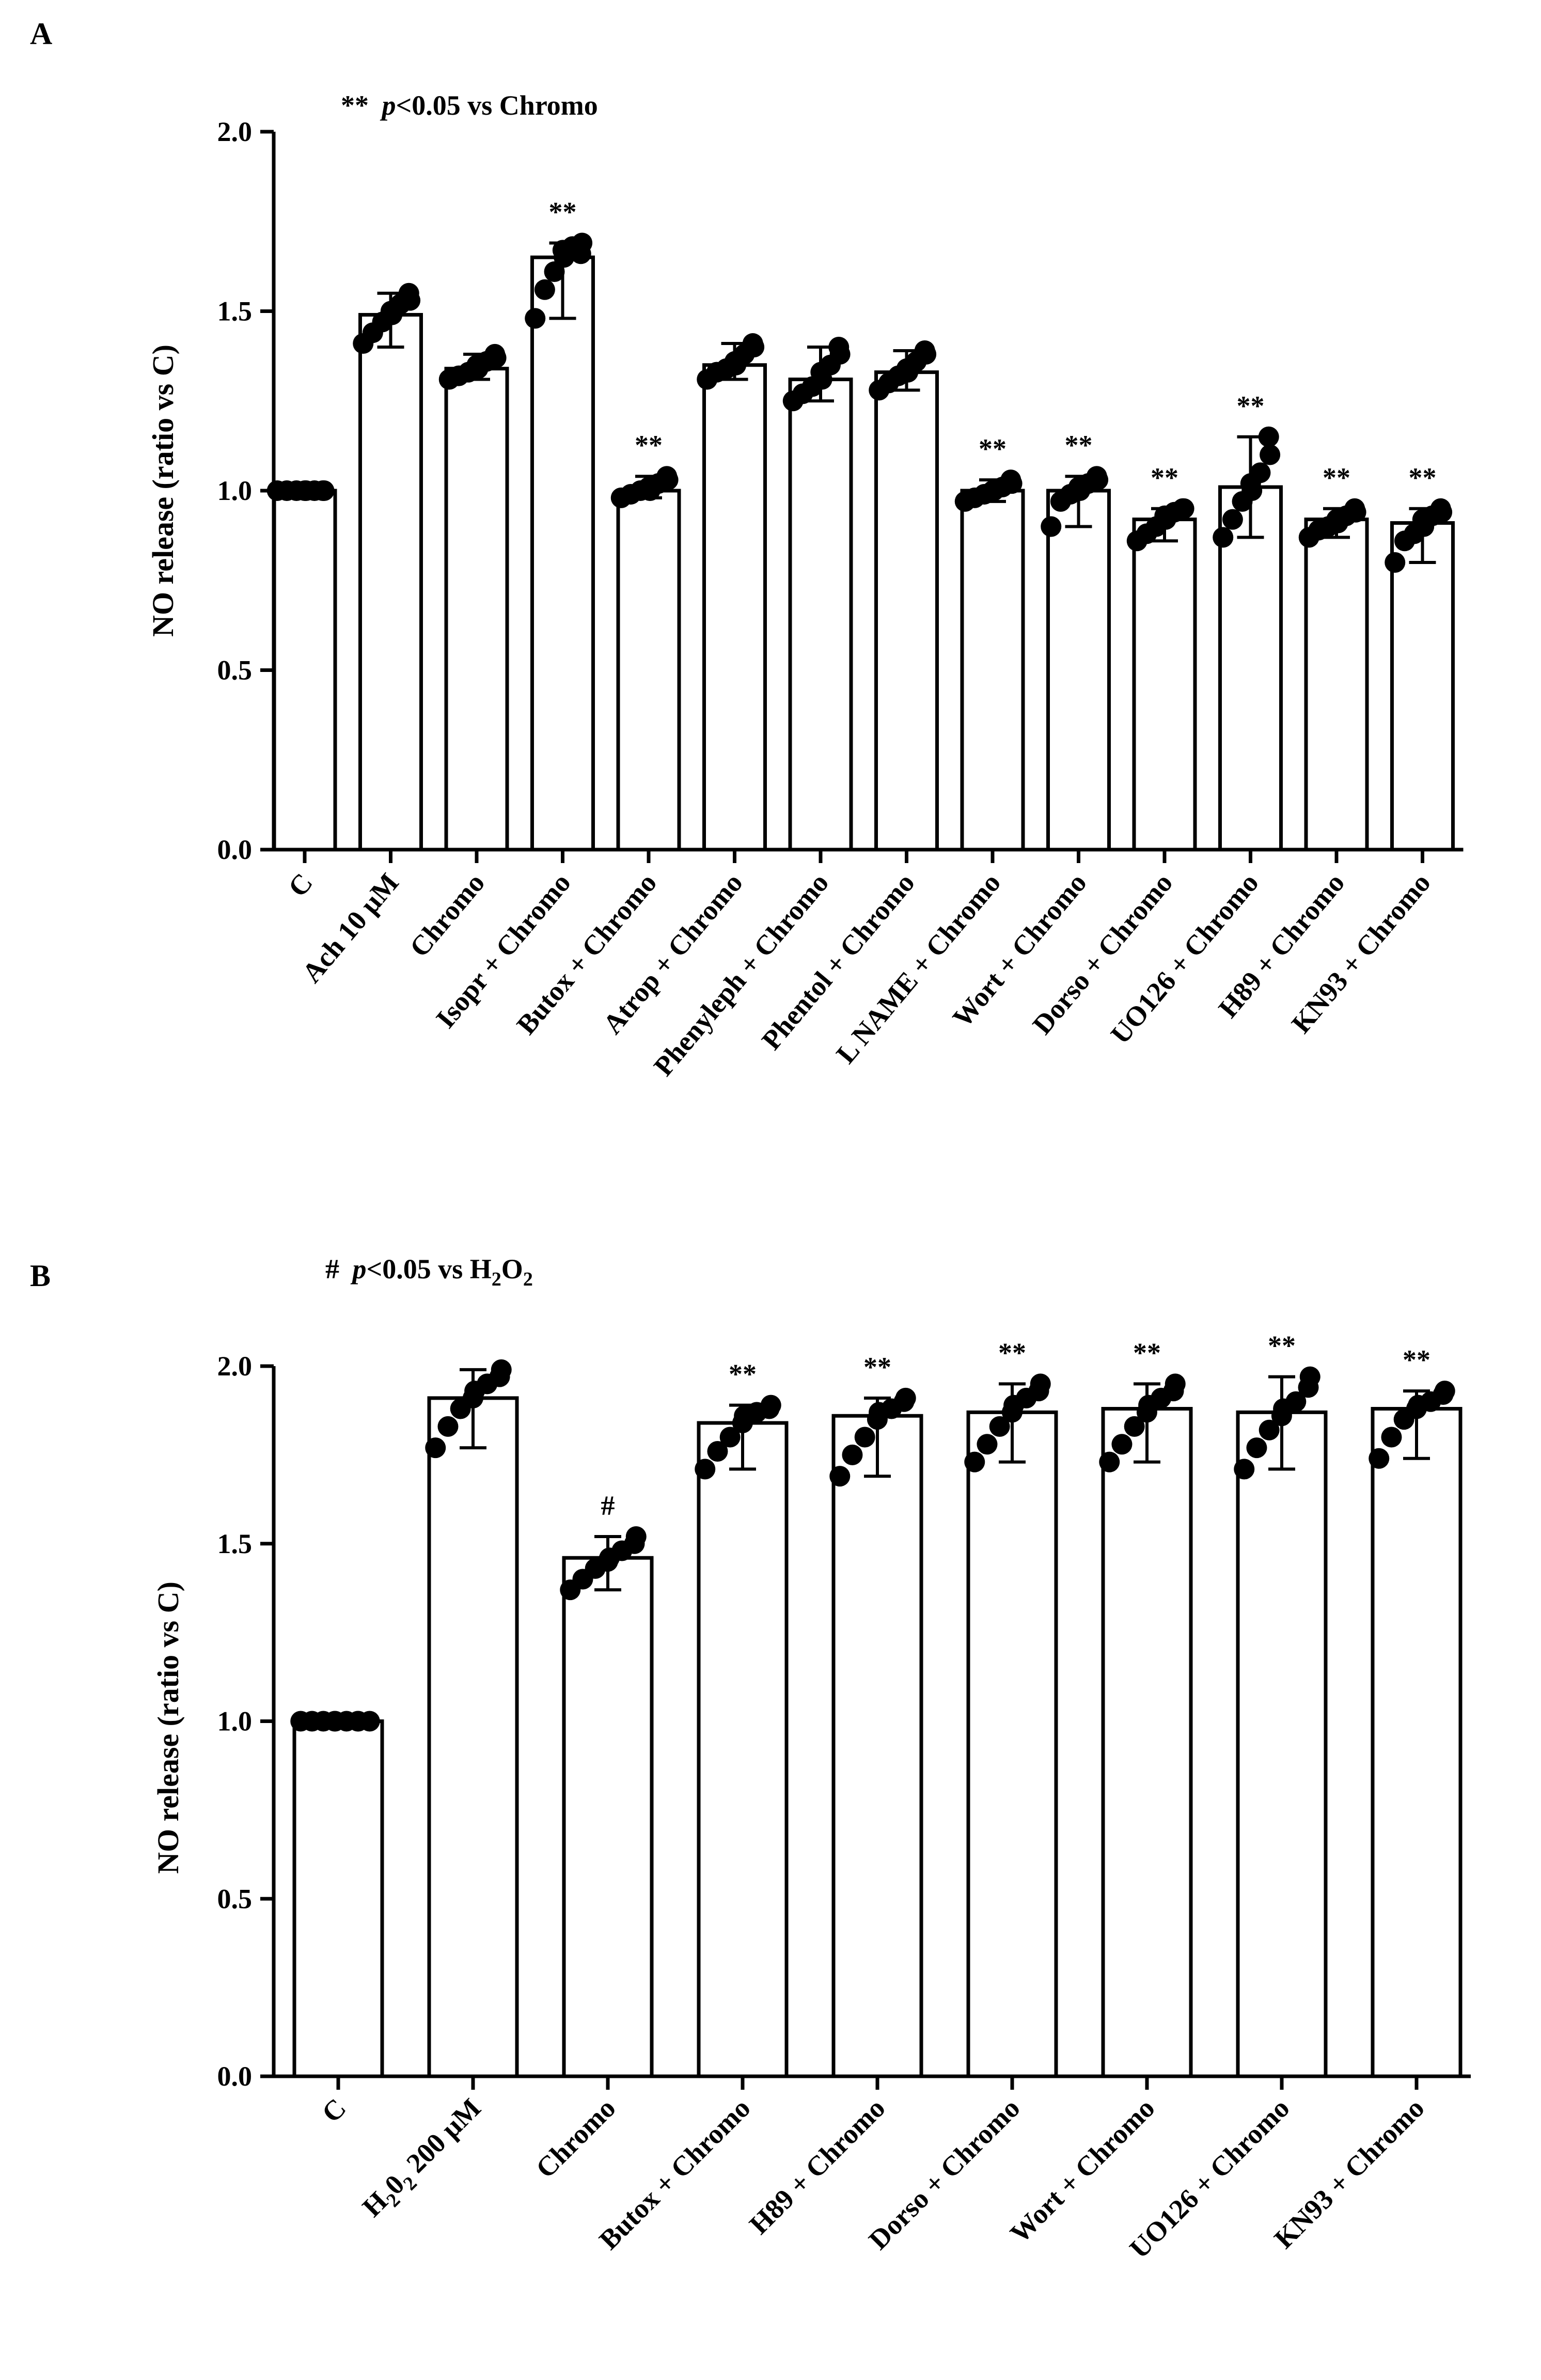  Describe the element at coordinates (332, 1270) in the screenshot. I see `panel-b-note-prefix: #` at that location.